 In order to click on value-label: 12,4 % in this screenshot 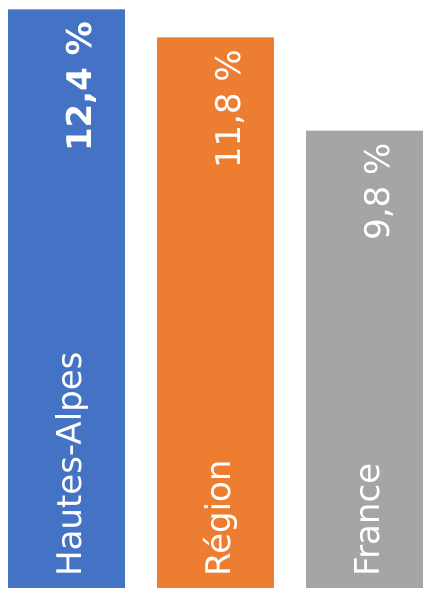, I will do `click(80, 86)`.